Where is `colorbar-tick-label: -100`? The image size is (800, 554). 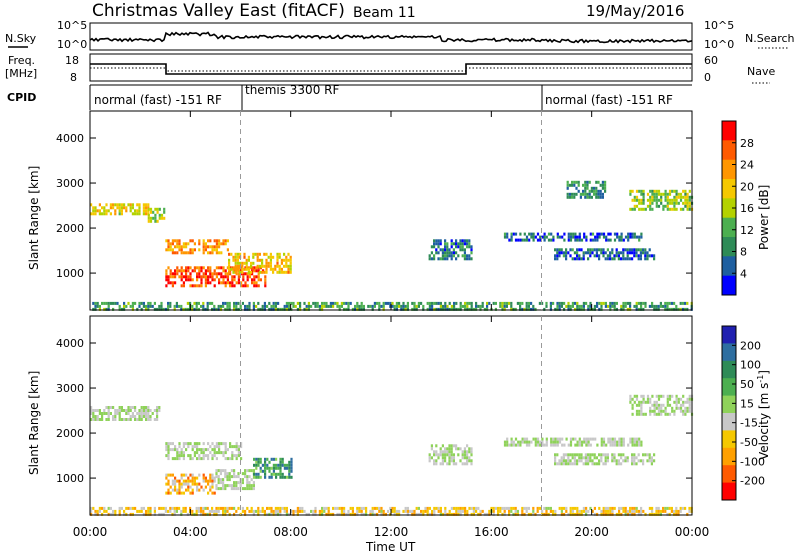
colorbar-tick-label: -100 is located at coordinates (752, 461).